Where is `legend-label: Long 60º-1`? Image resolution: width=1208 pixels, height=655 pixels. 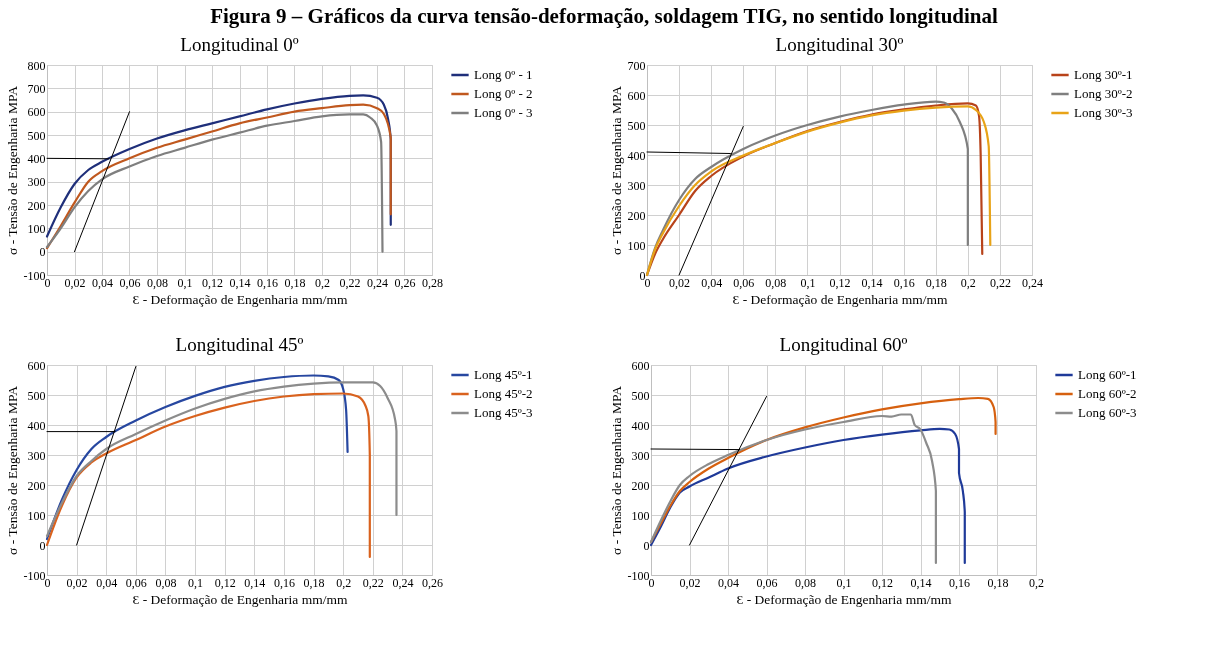 legend-label: Long 60º-1 is located at coordinates (1107, 374).